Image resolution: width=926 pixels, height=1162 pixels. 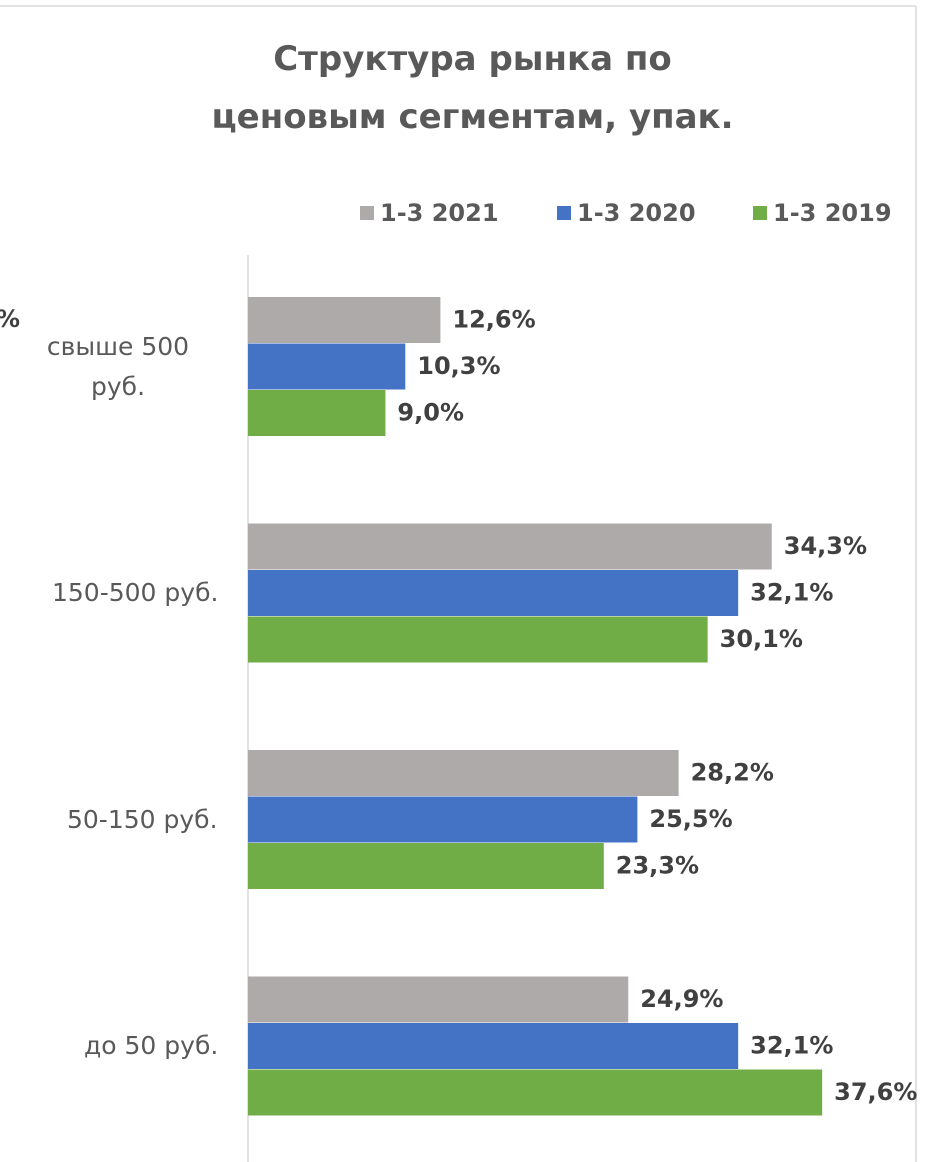 What do you see at coordinates (493, 319) in the screenshot?
I see `value-label: 12,6%` at bounding box center [493, 319].